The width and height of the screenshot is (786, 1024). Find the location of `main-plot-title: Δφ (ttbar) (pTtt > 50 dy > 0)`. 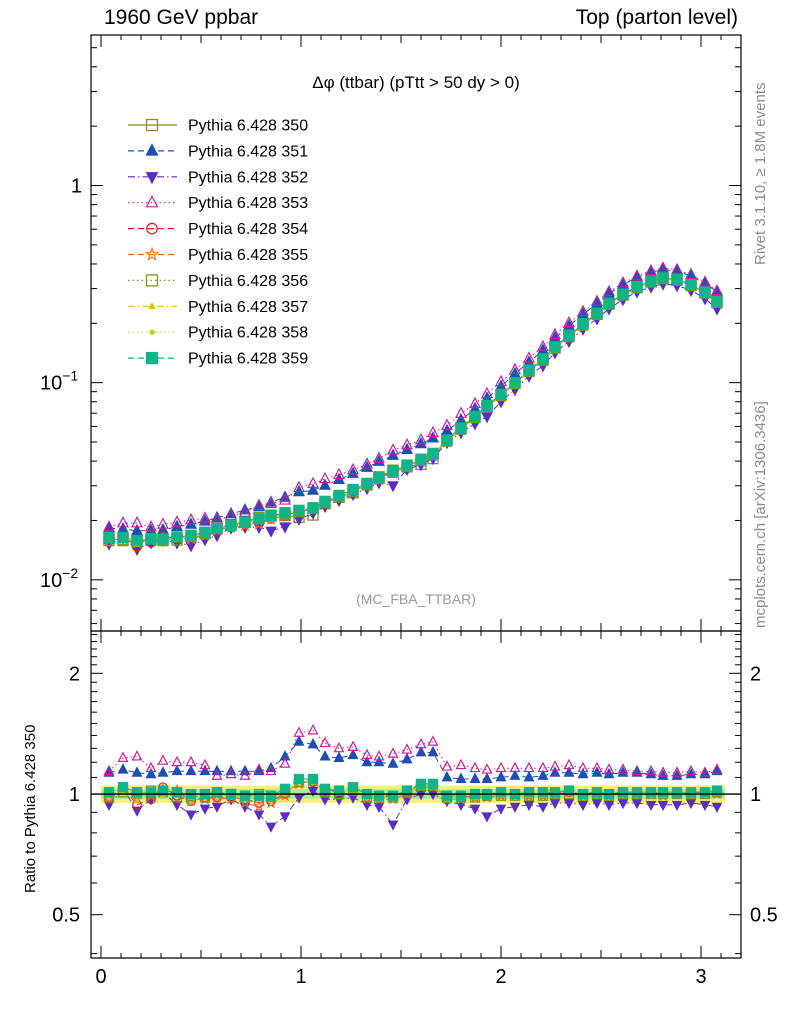

main-plot-title: Δφ (ttbar) (pTtt > 50 dy > 0) is located at coordinates (416, 82).